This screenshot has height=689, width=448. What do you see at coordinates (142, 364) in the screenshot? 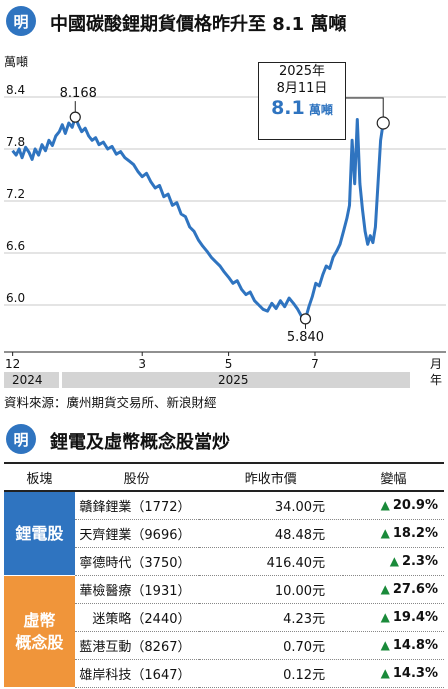
I see `x-tick-label: 3` at bounding box center [142, 364].